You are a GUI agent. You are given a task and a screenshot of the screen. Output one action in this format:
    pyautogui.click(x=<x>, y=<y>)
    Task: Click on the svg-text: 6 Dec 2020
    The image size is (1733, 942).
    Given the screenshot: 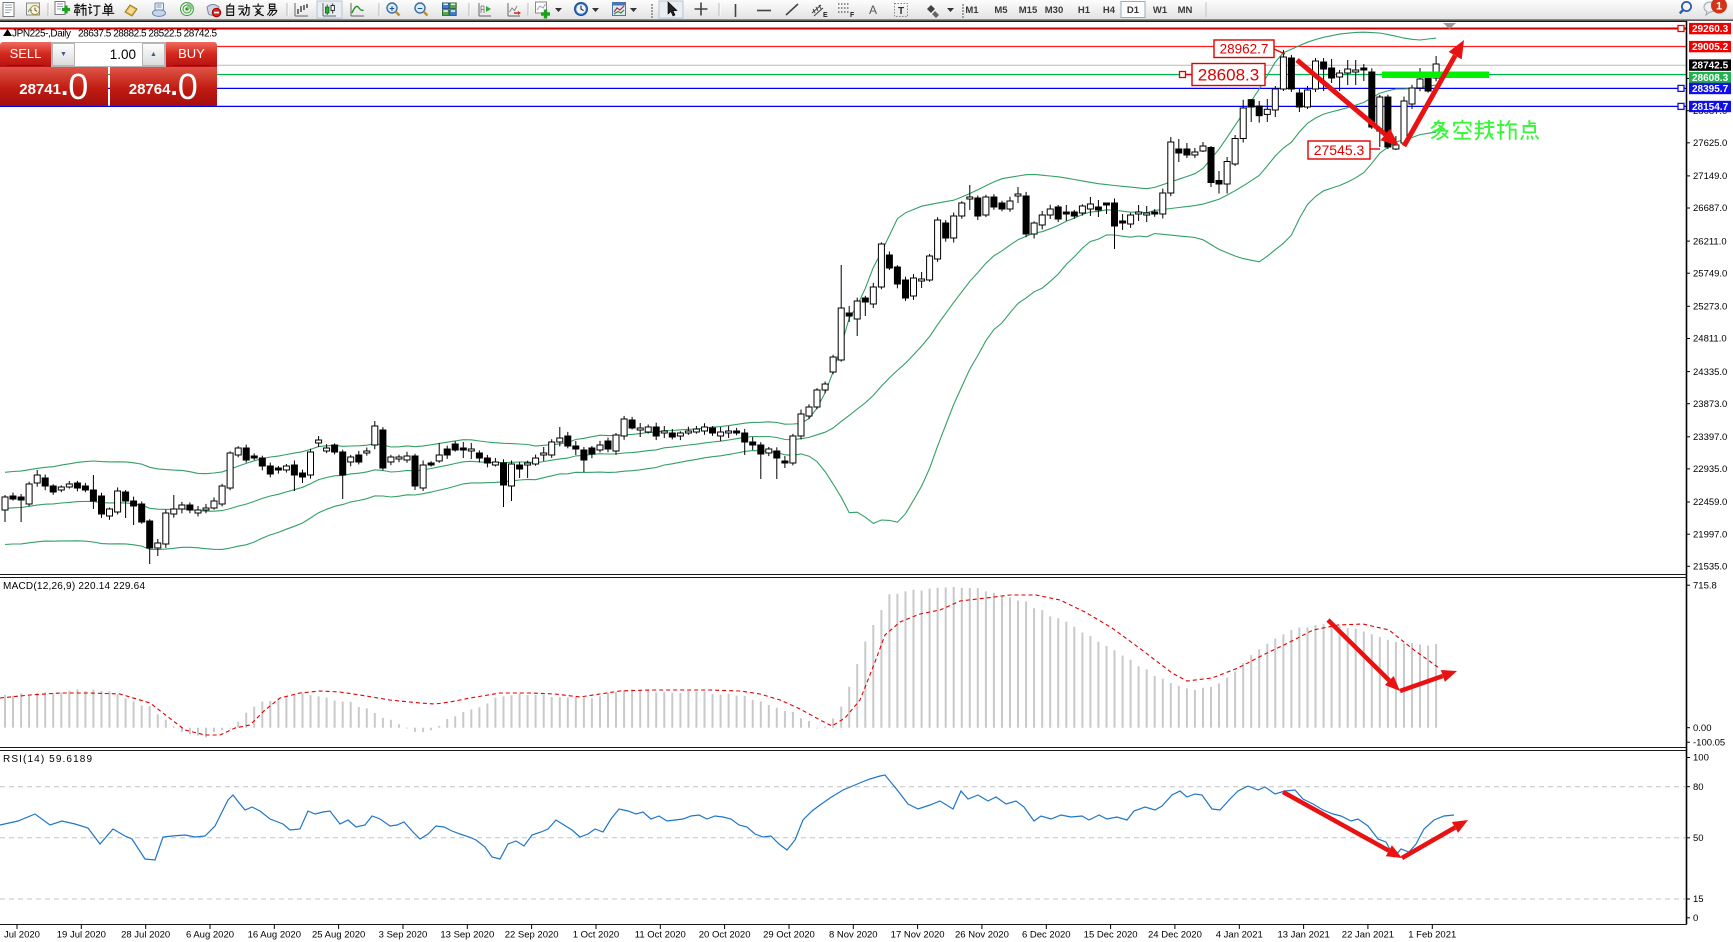 What is the action you would take?
    pyautogui.click(x=1046, y=935)
    